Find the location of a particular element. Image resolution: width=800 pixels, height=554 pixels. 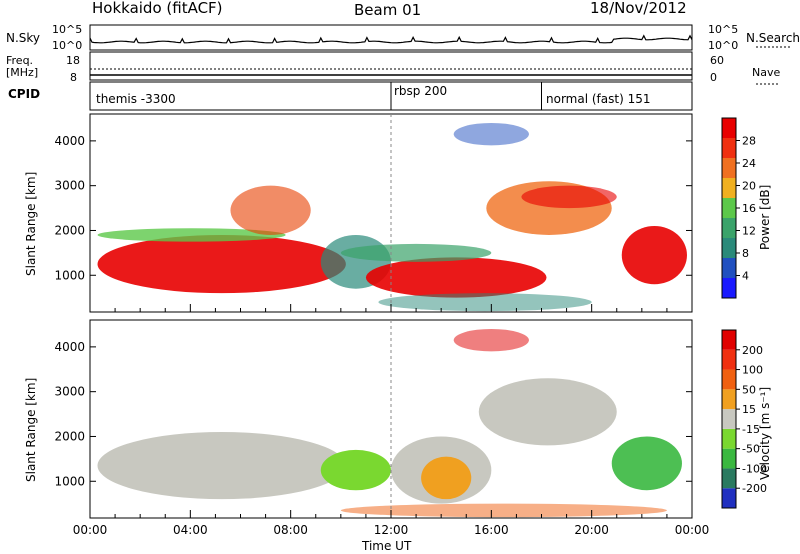

beam-title: Beam 01 is located at coordinates (388, 10).